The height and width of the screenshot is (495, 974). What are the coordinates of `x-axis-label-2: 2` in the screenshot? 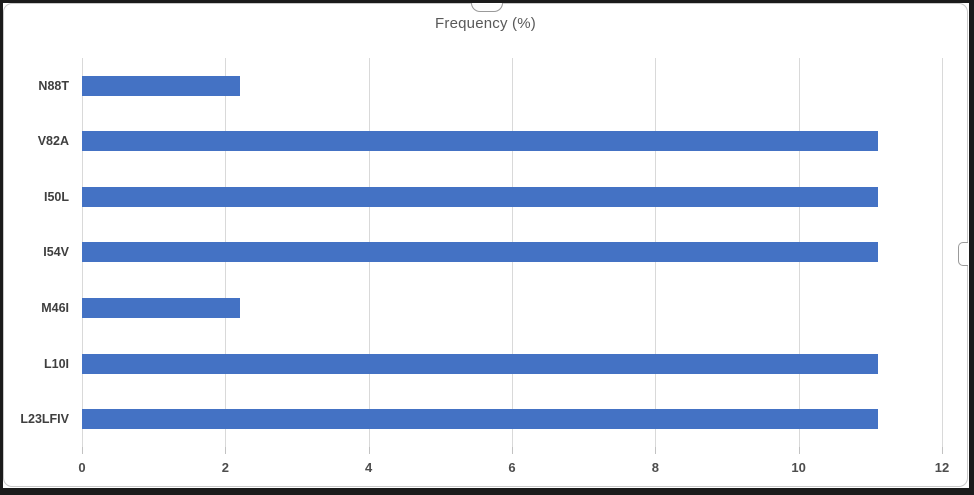 It's located at (225, 467).